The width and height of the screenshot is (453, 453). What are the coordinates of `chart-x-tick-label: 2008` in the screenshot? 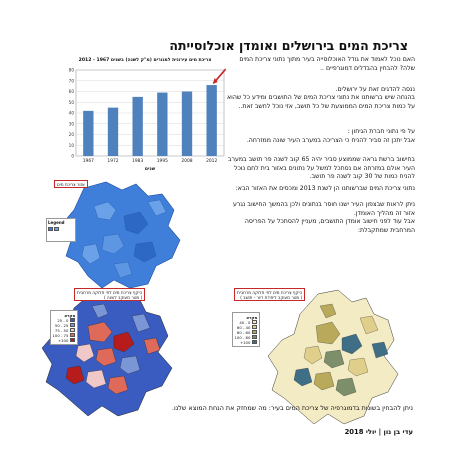 It's located at (186, 161).